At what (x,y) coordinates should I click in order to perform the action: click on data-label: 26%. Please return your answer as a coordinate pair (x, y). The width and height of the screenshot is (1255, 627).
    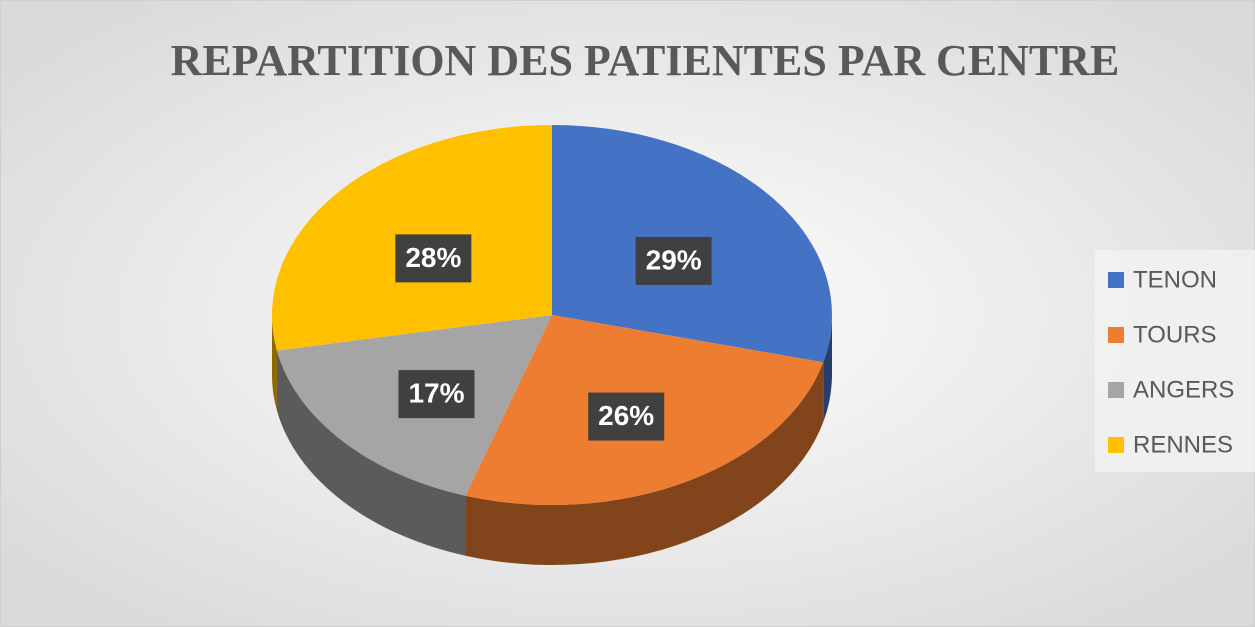
    Looking at the image, I should click on (626, 415).